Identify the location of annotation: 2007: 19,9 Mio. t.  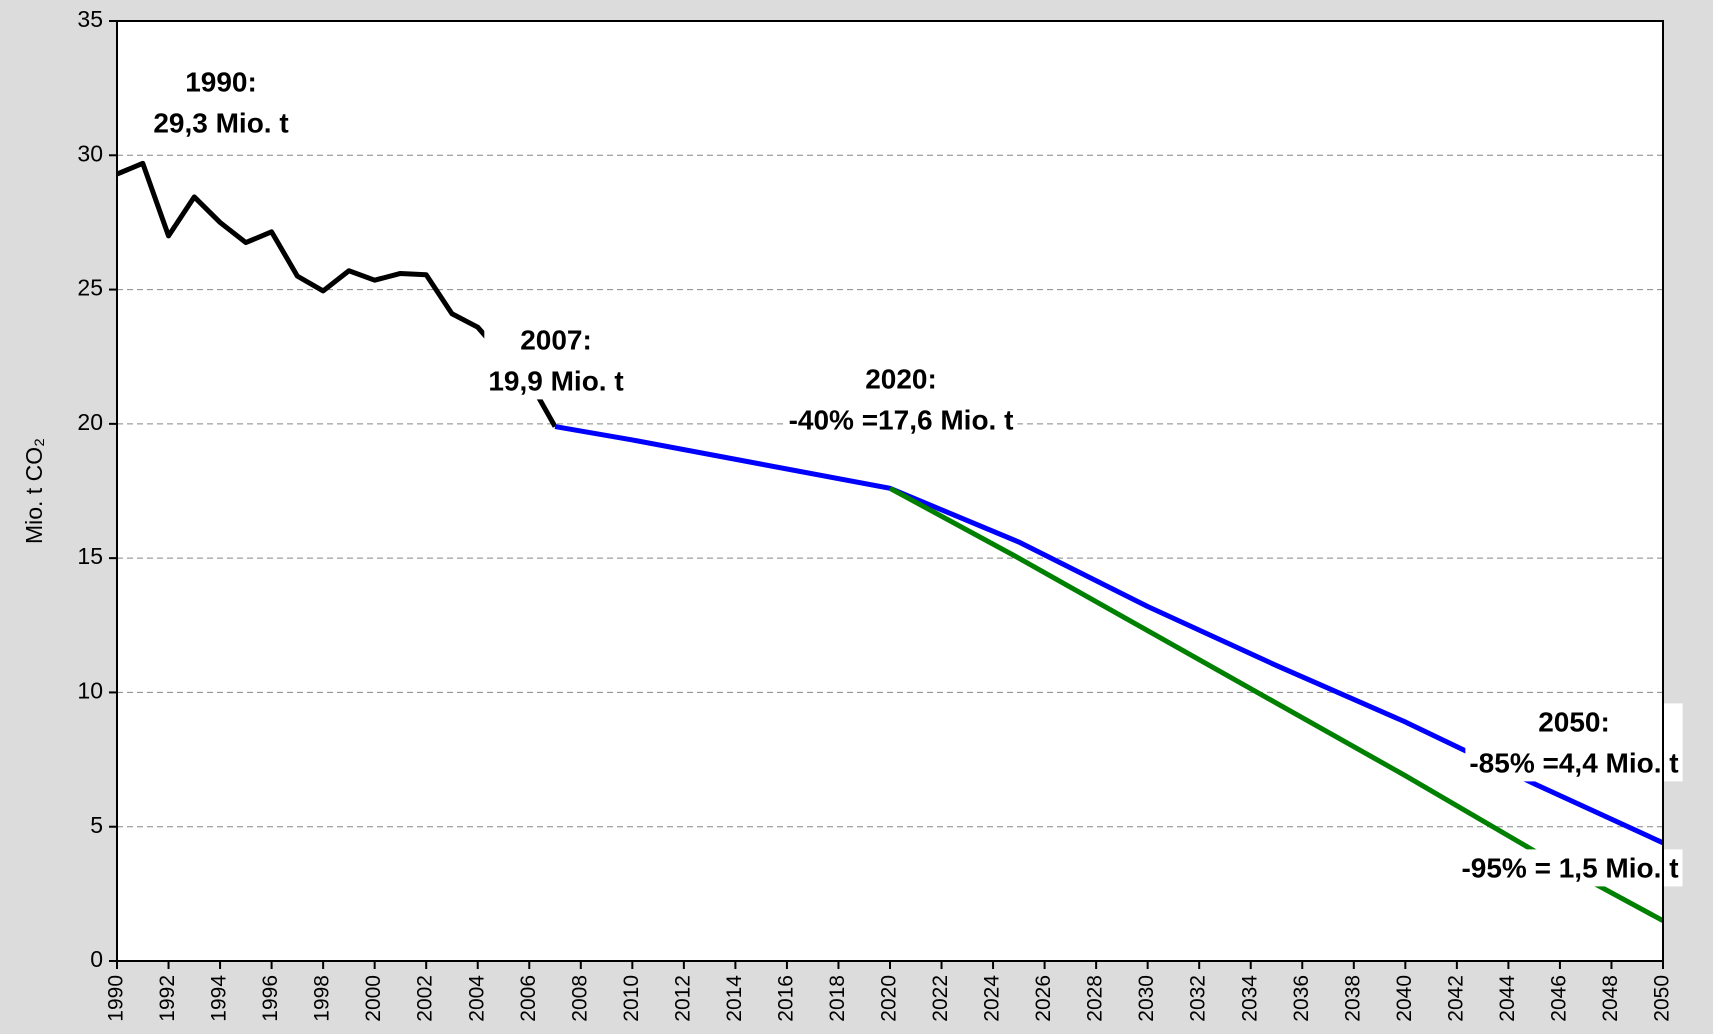
(556, 360).